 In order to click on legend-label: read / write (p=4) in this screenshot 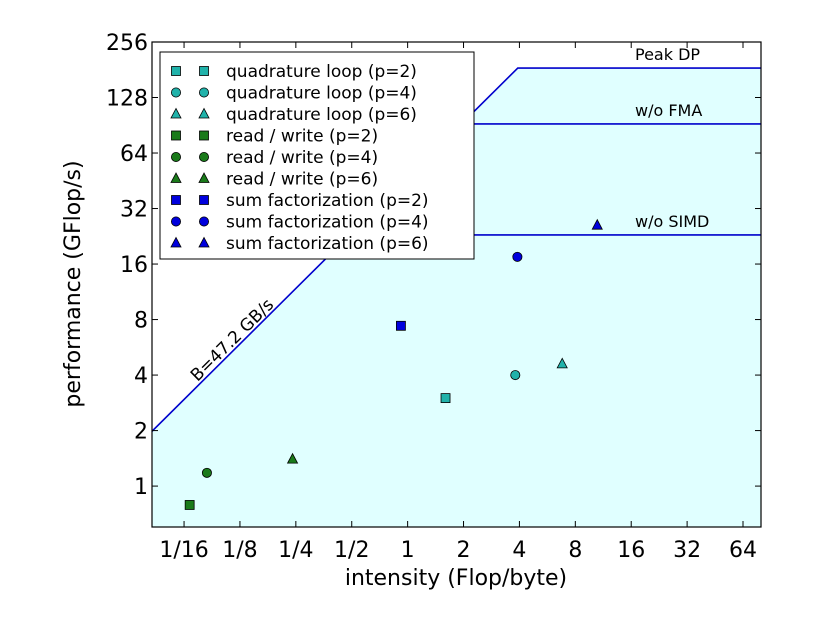, I will do `click(302, 158)`.